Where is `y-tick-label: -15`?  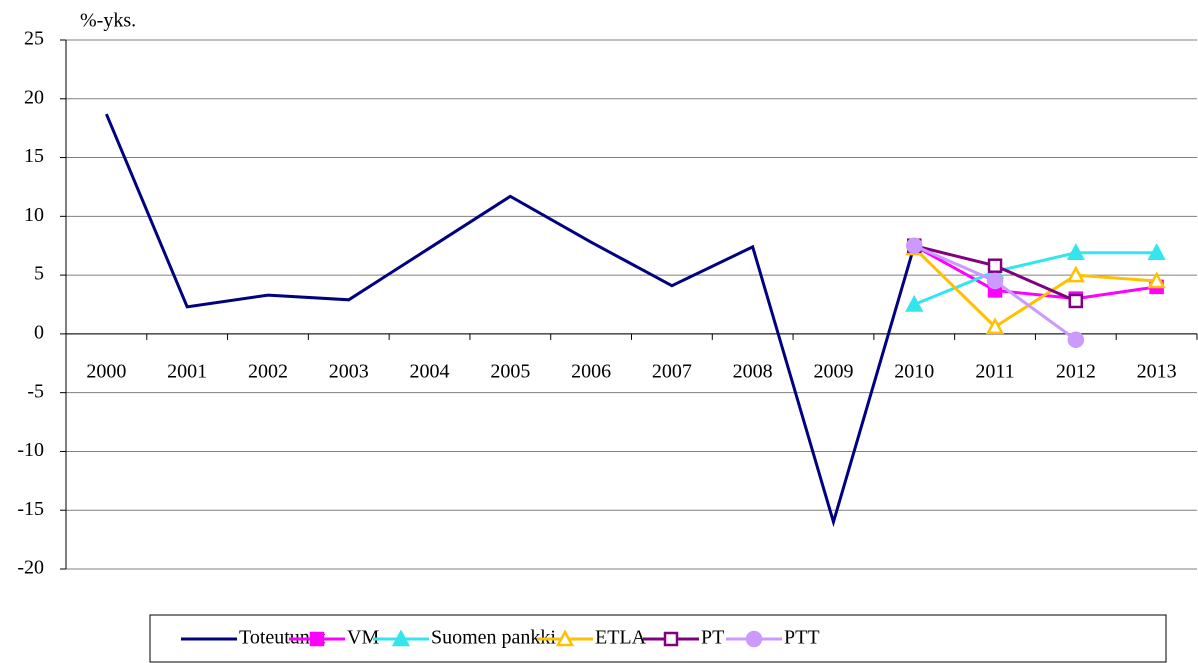 y-tick-label: -15 is located at coordinates (30, 509).